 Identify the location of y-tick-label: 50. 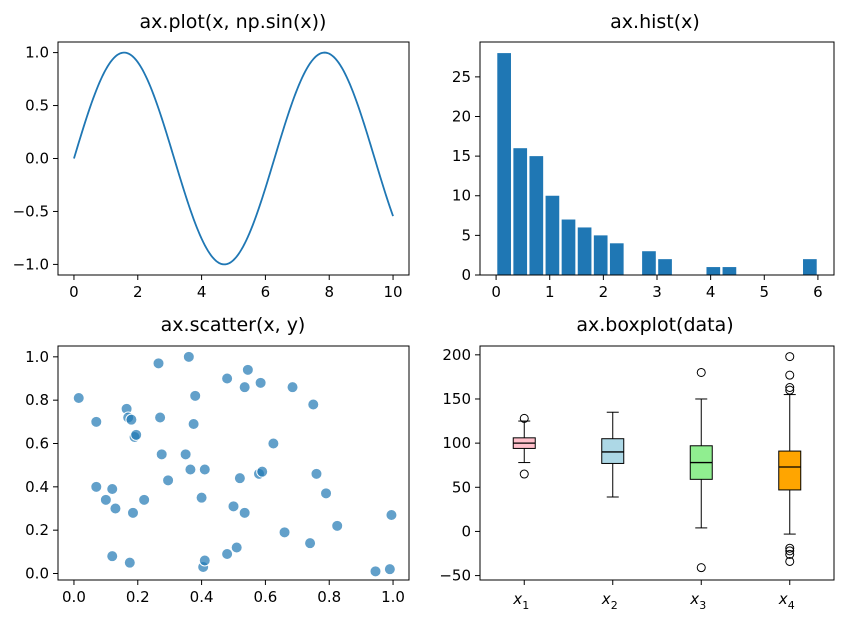
(461, 487).